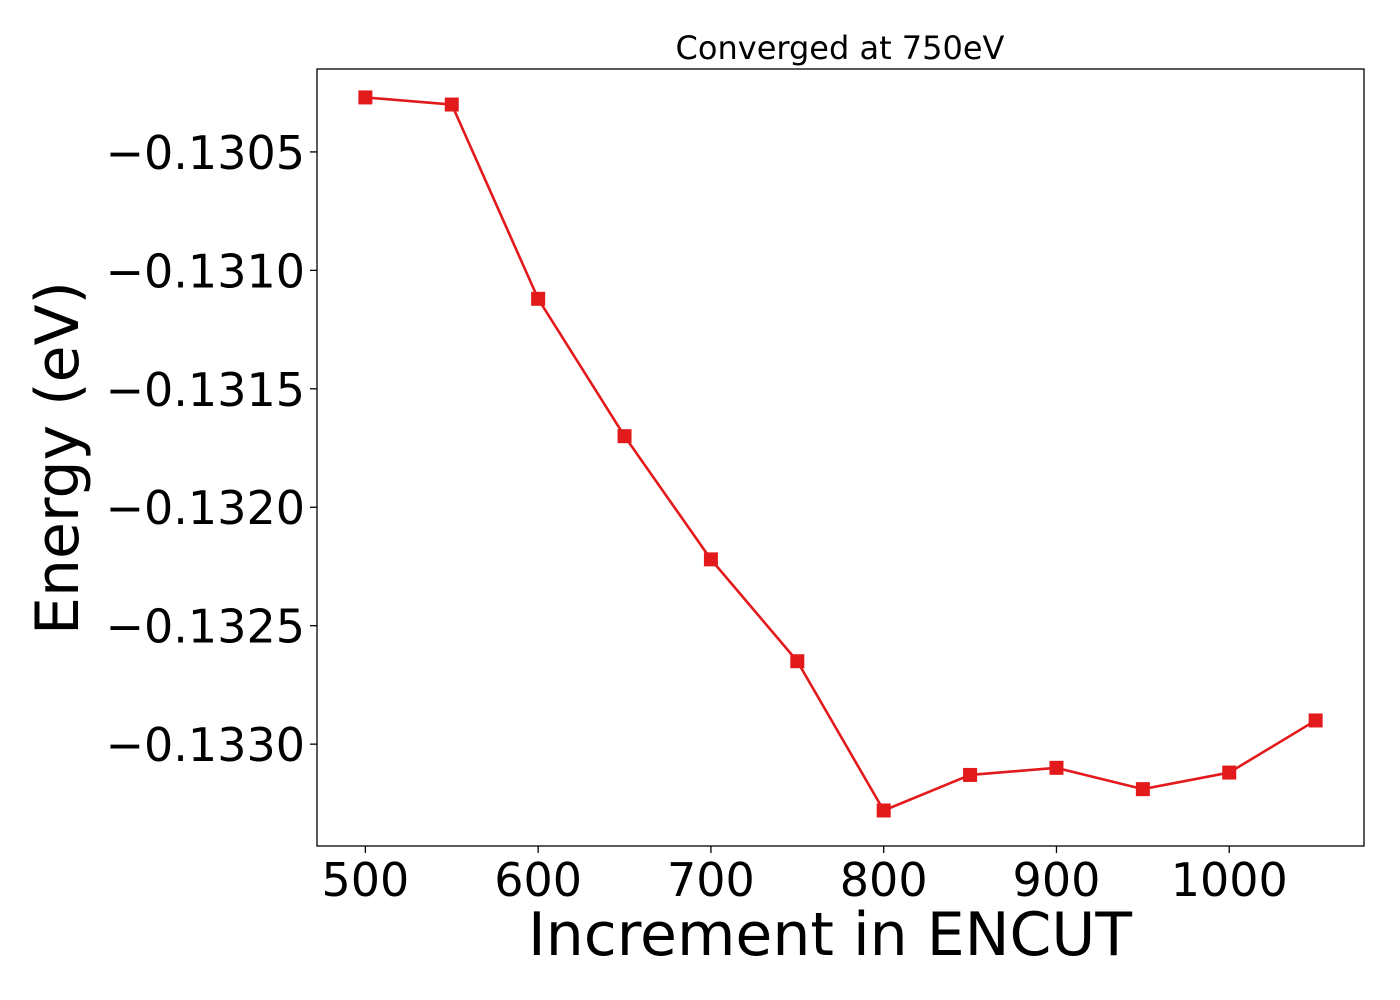  What do you see at coordinates (1057, 880) in the screenshot?
I see `x-tick-label: 900` at bounding box center [1057, 880].